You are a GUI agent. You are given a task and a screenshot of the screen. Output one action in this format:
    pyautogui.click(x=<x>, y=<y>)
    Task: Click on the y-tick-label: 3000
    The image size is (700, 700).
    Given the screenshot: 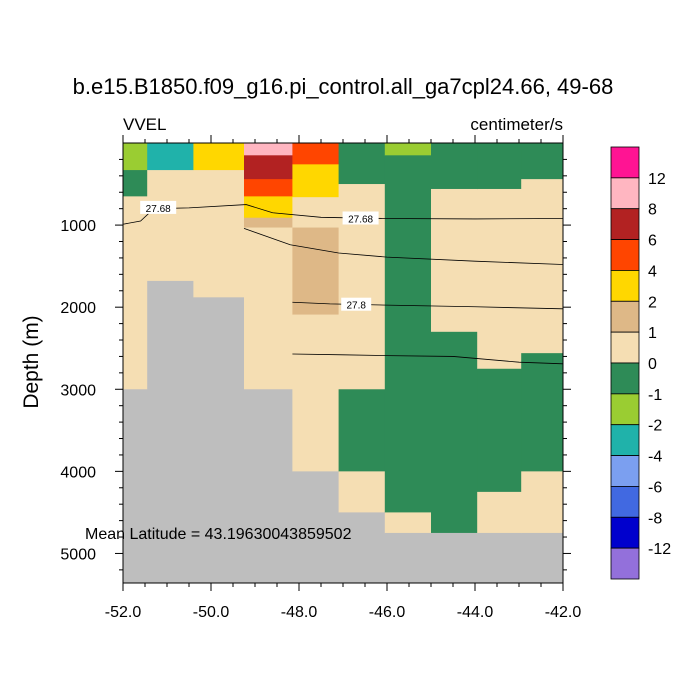 What is the action you would take?
    pyautogui.click(x=78, y=390)
    